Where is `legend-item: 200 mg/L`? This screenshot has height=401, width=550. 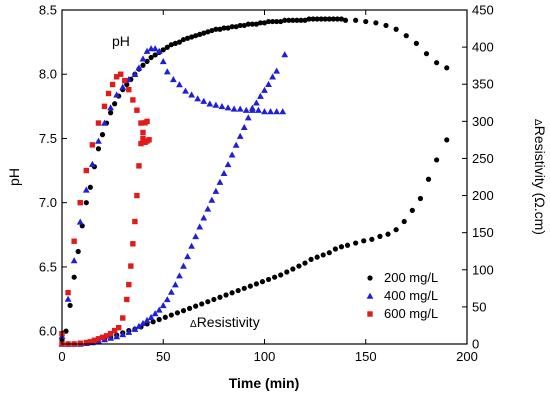
legend-item: 200 mg/L is located at coordinates (402, 277).